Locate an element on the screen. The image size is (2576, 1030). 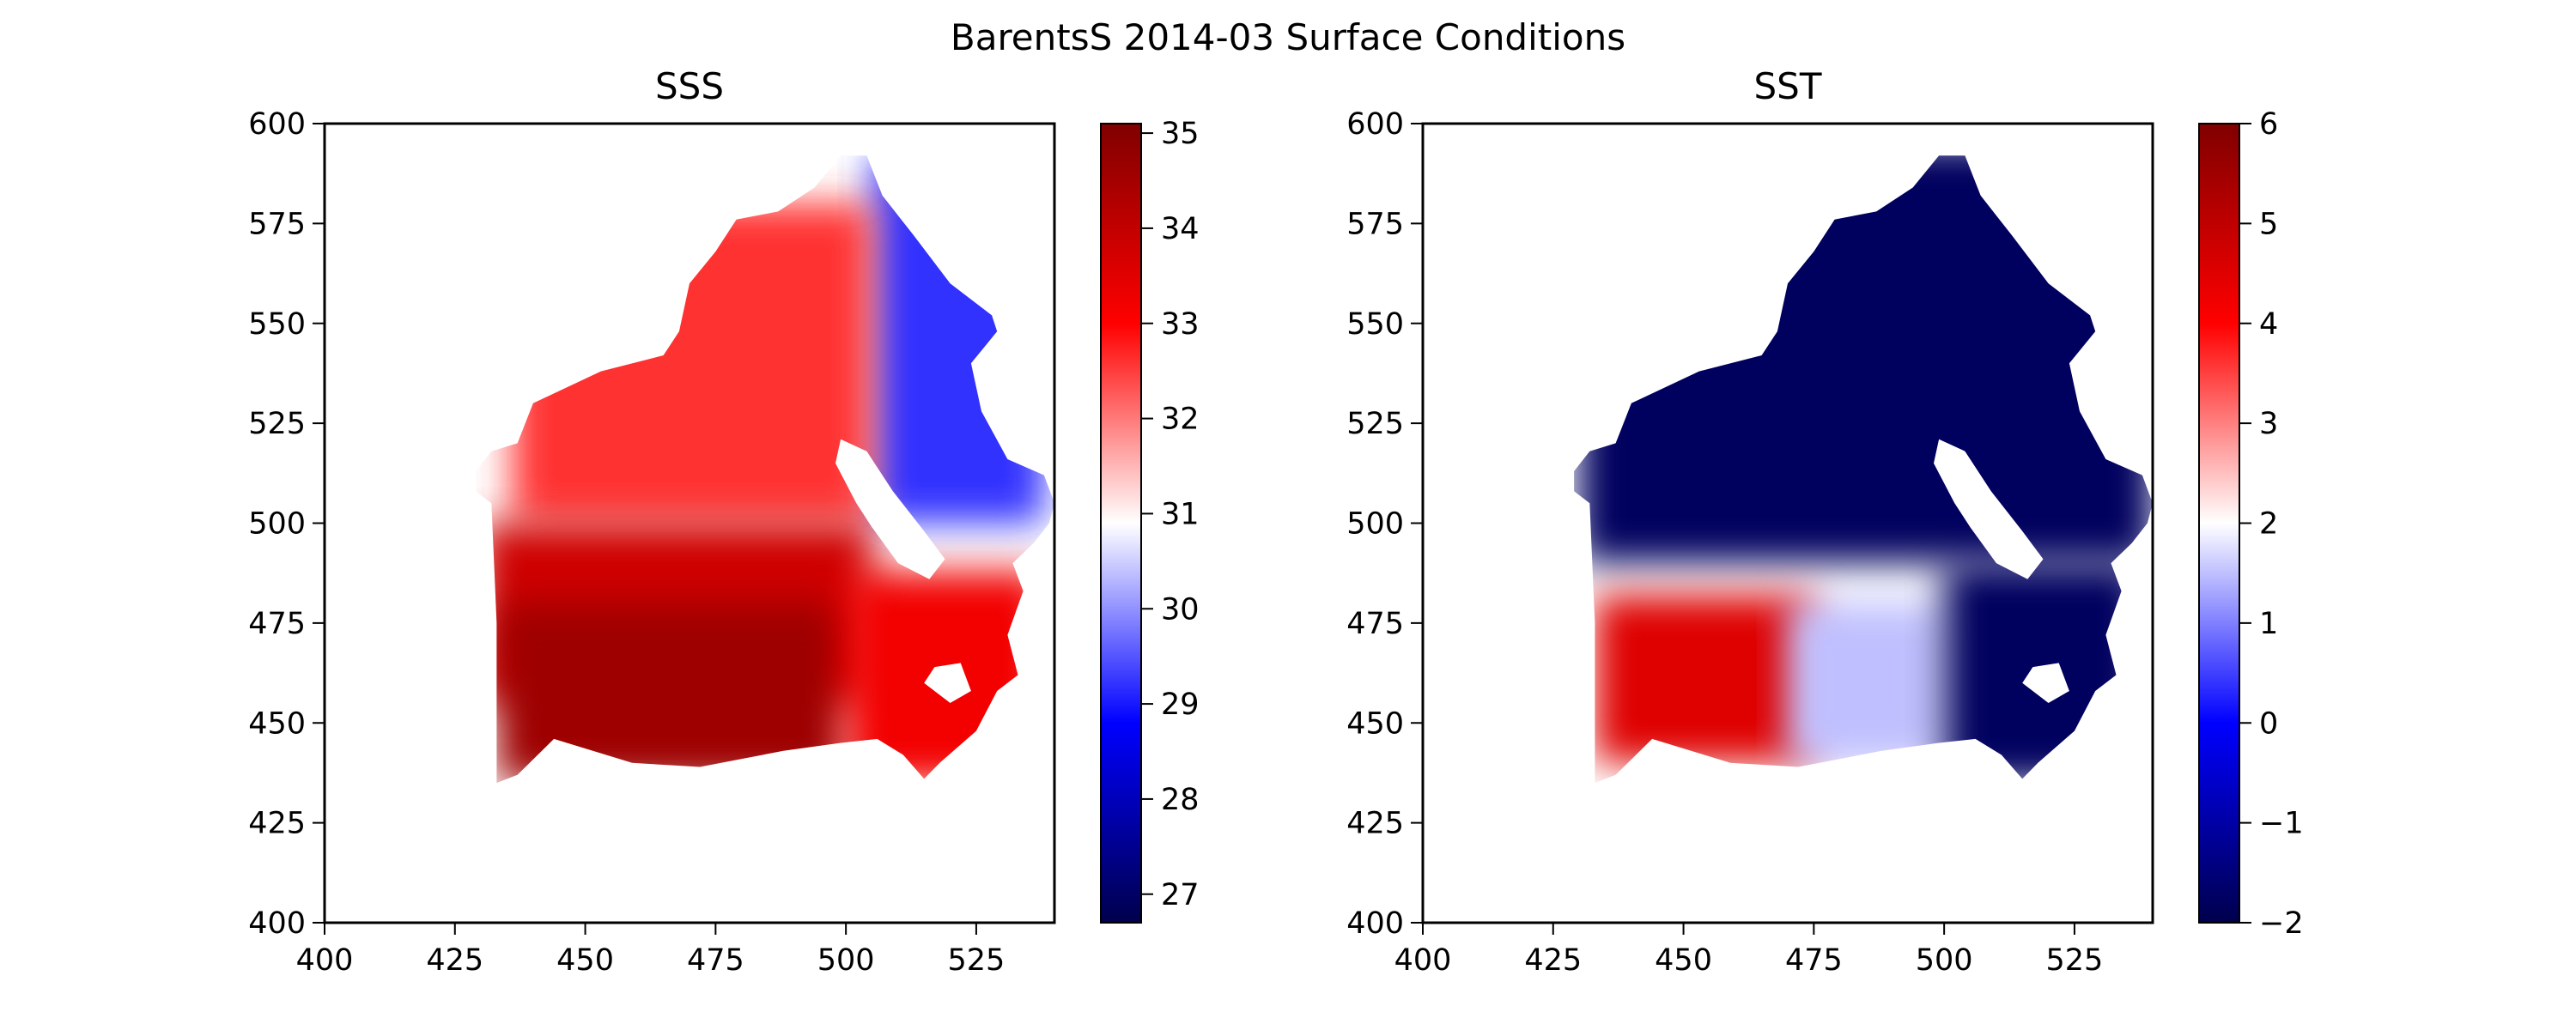
colorbar-tick-label: 2 is located at coordinates (2268, 524).